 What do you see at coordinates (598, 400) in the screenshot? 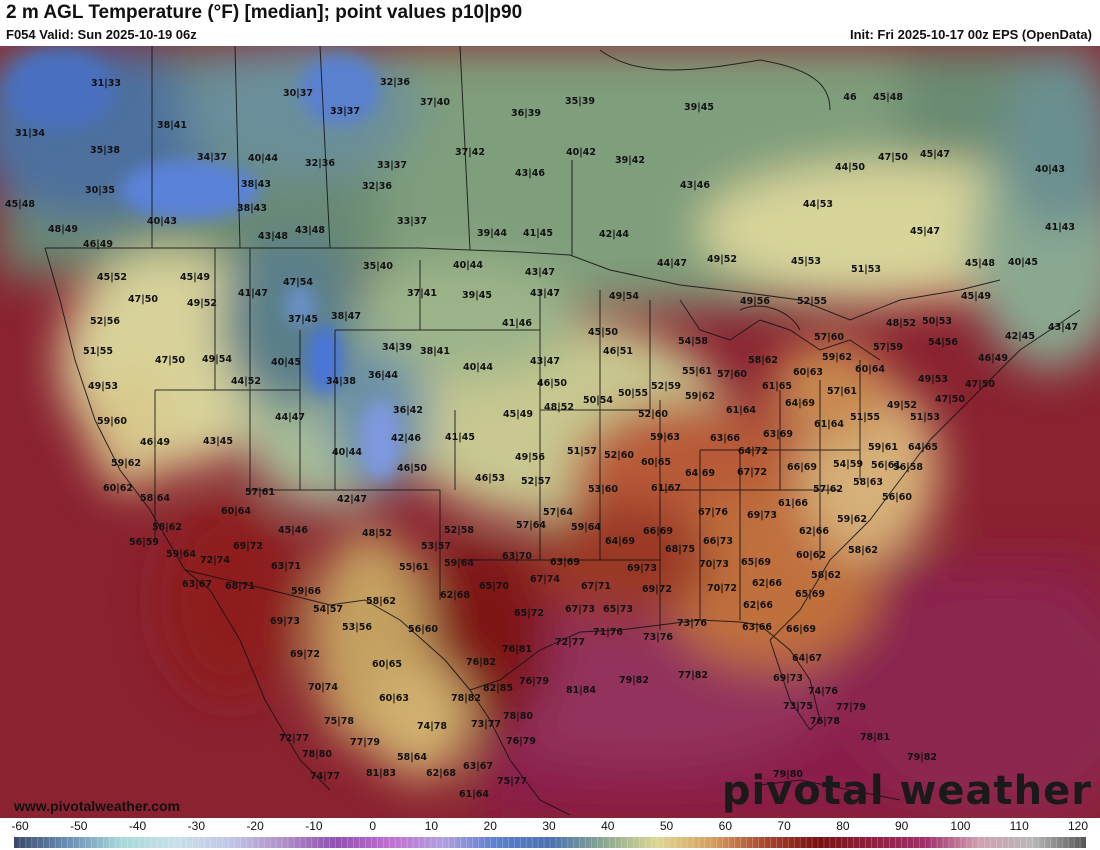
I see `point-value: 50|54` at bounding box center [598, 400].